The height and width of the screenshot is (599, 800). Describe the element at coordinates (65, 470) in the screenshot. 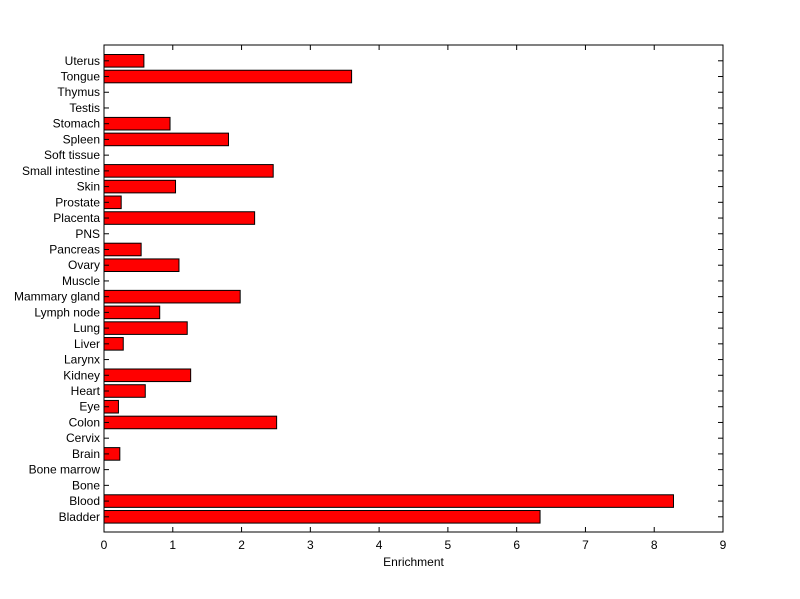

I see `y-tick-label: Bone marrow` at that location.